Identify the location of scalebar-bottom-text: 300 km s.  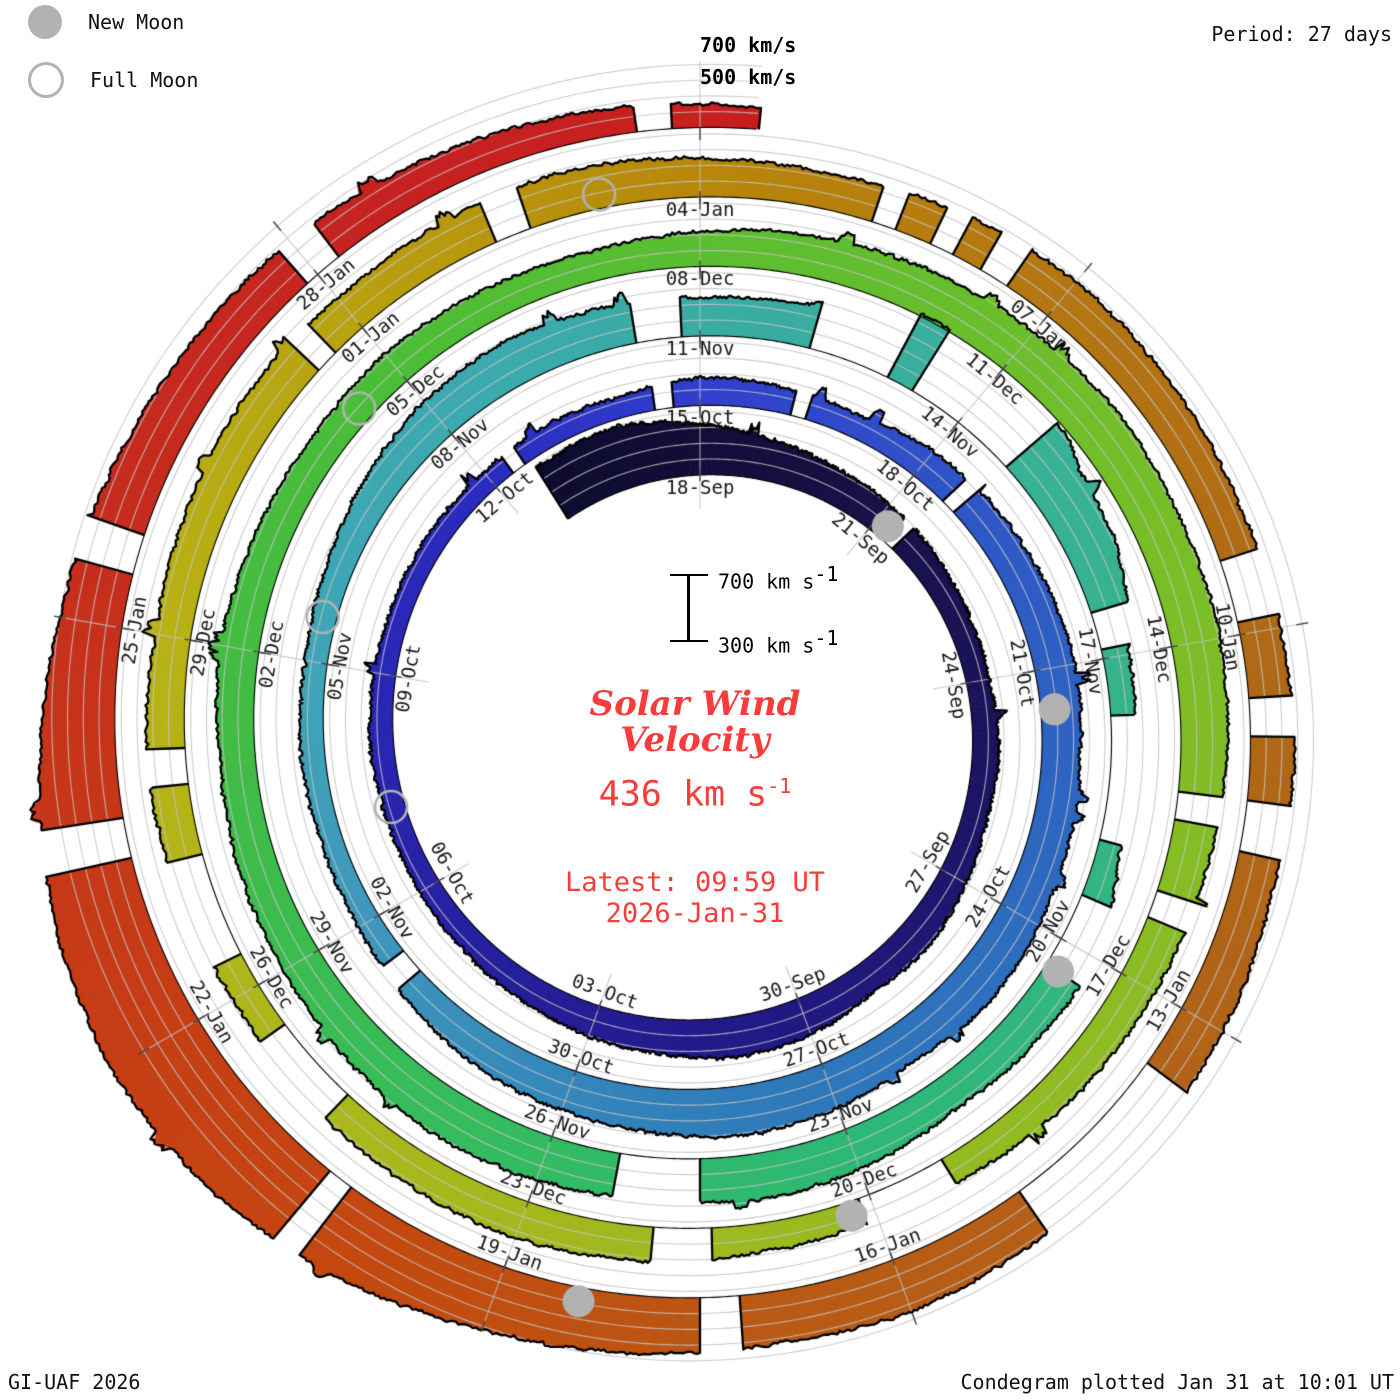
(766, 645).